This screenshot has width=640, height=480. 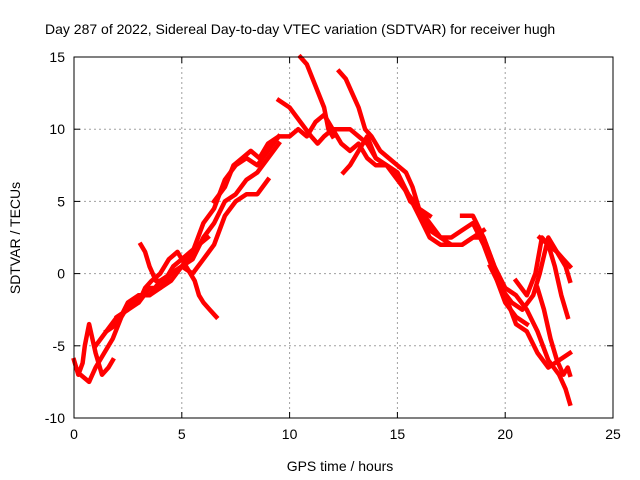 I want to click on x-tick-label: 0, so click(x=74, y=434).